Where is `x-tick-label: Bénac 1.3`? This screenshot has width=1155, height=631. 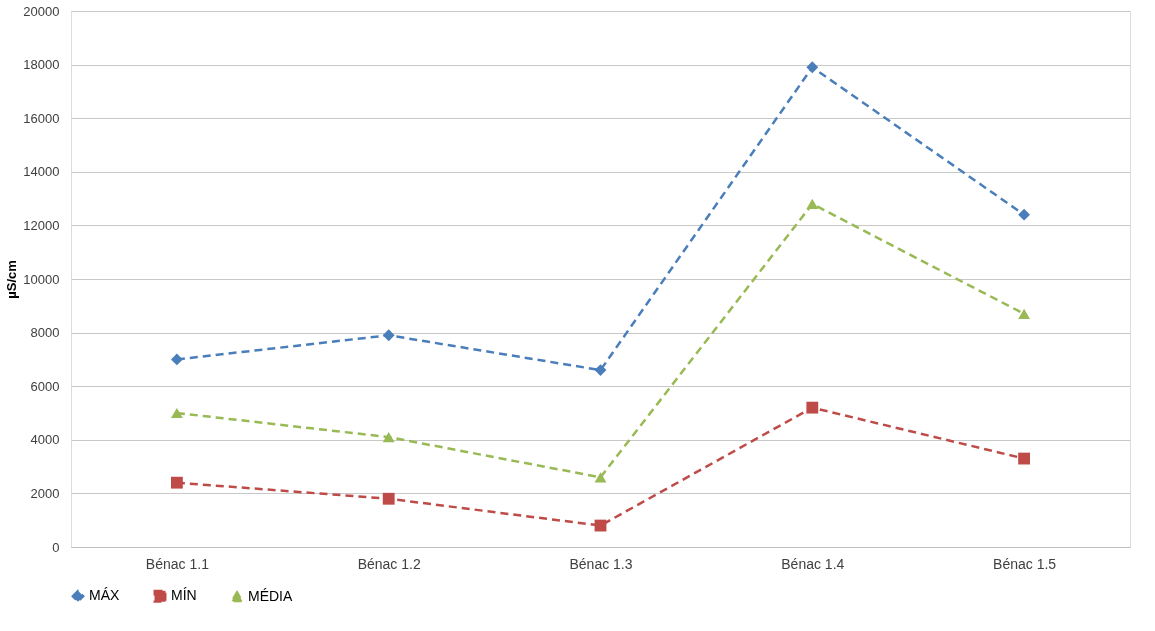
x-tick-label: Bénac 1.3 is located at coordinates (601, 563).